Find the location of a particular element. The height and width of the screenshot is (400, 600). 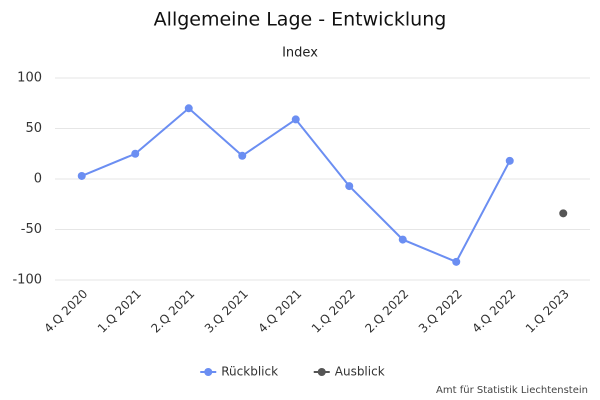

y-tick-label: -100 is located at coordinates (27, 280).